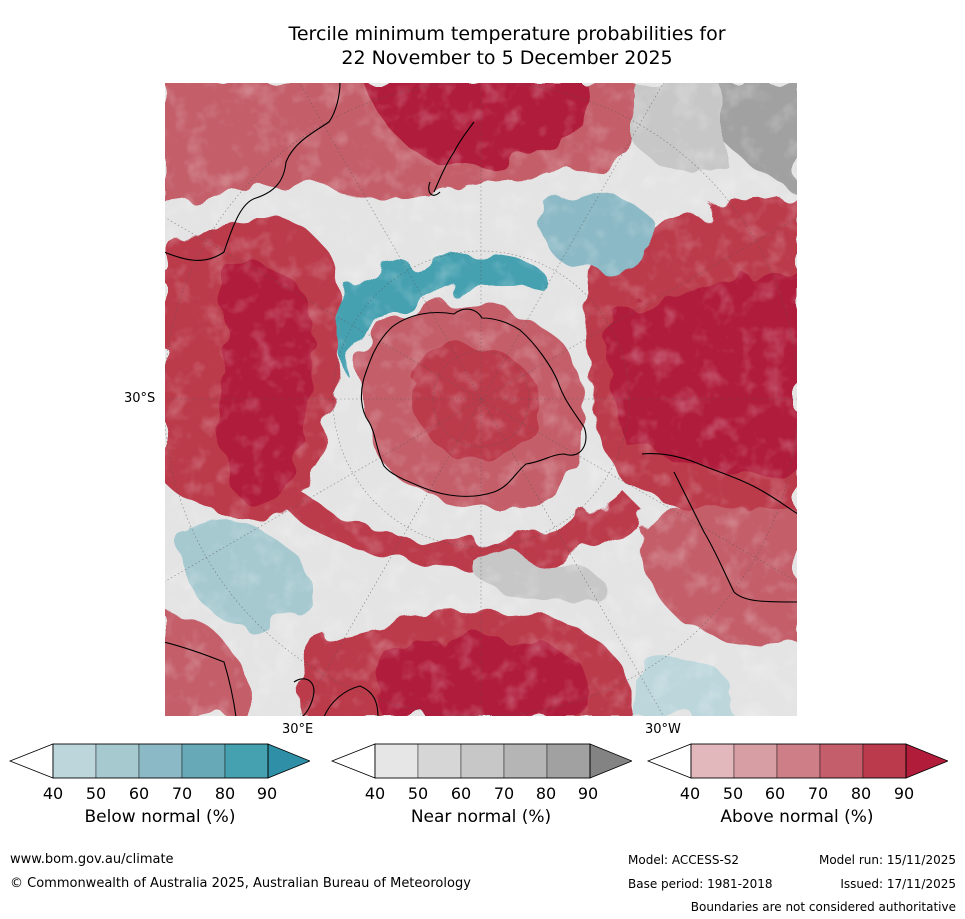  Describe the element at coordinates (797, 817) in the screenshot. I see `colorbar-above-normal-label: Above normal (%)` at that location.